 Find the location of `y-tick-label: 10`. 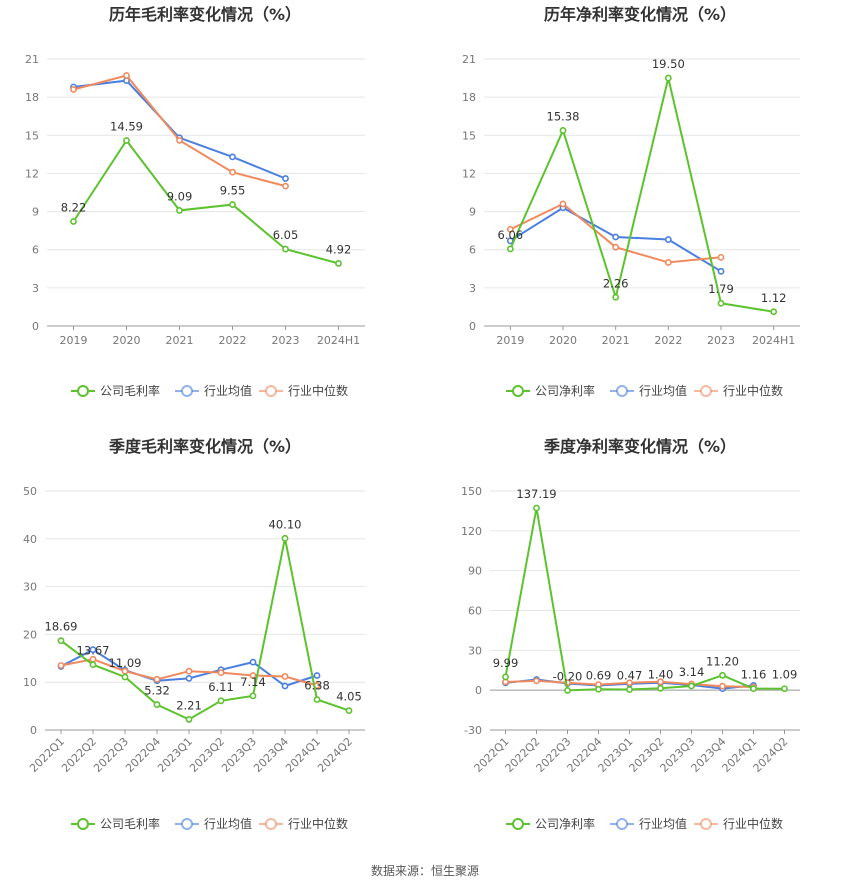

y-tick-label: 10 is located at coordinates (30, 682).